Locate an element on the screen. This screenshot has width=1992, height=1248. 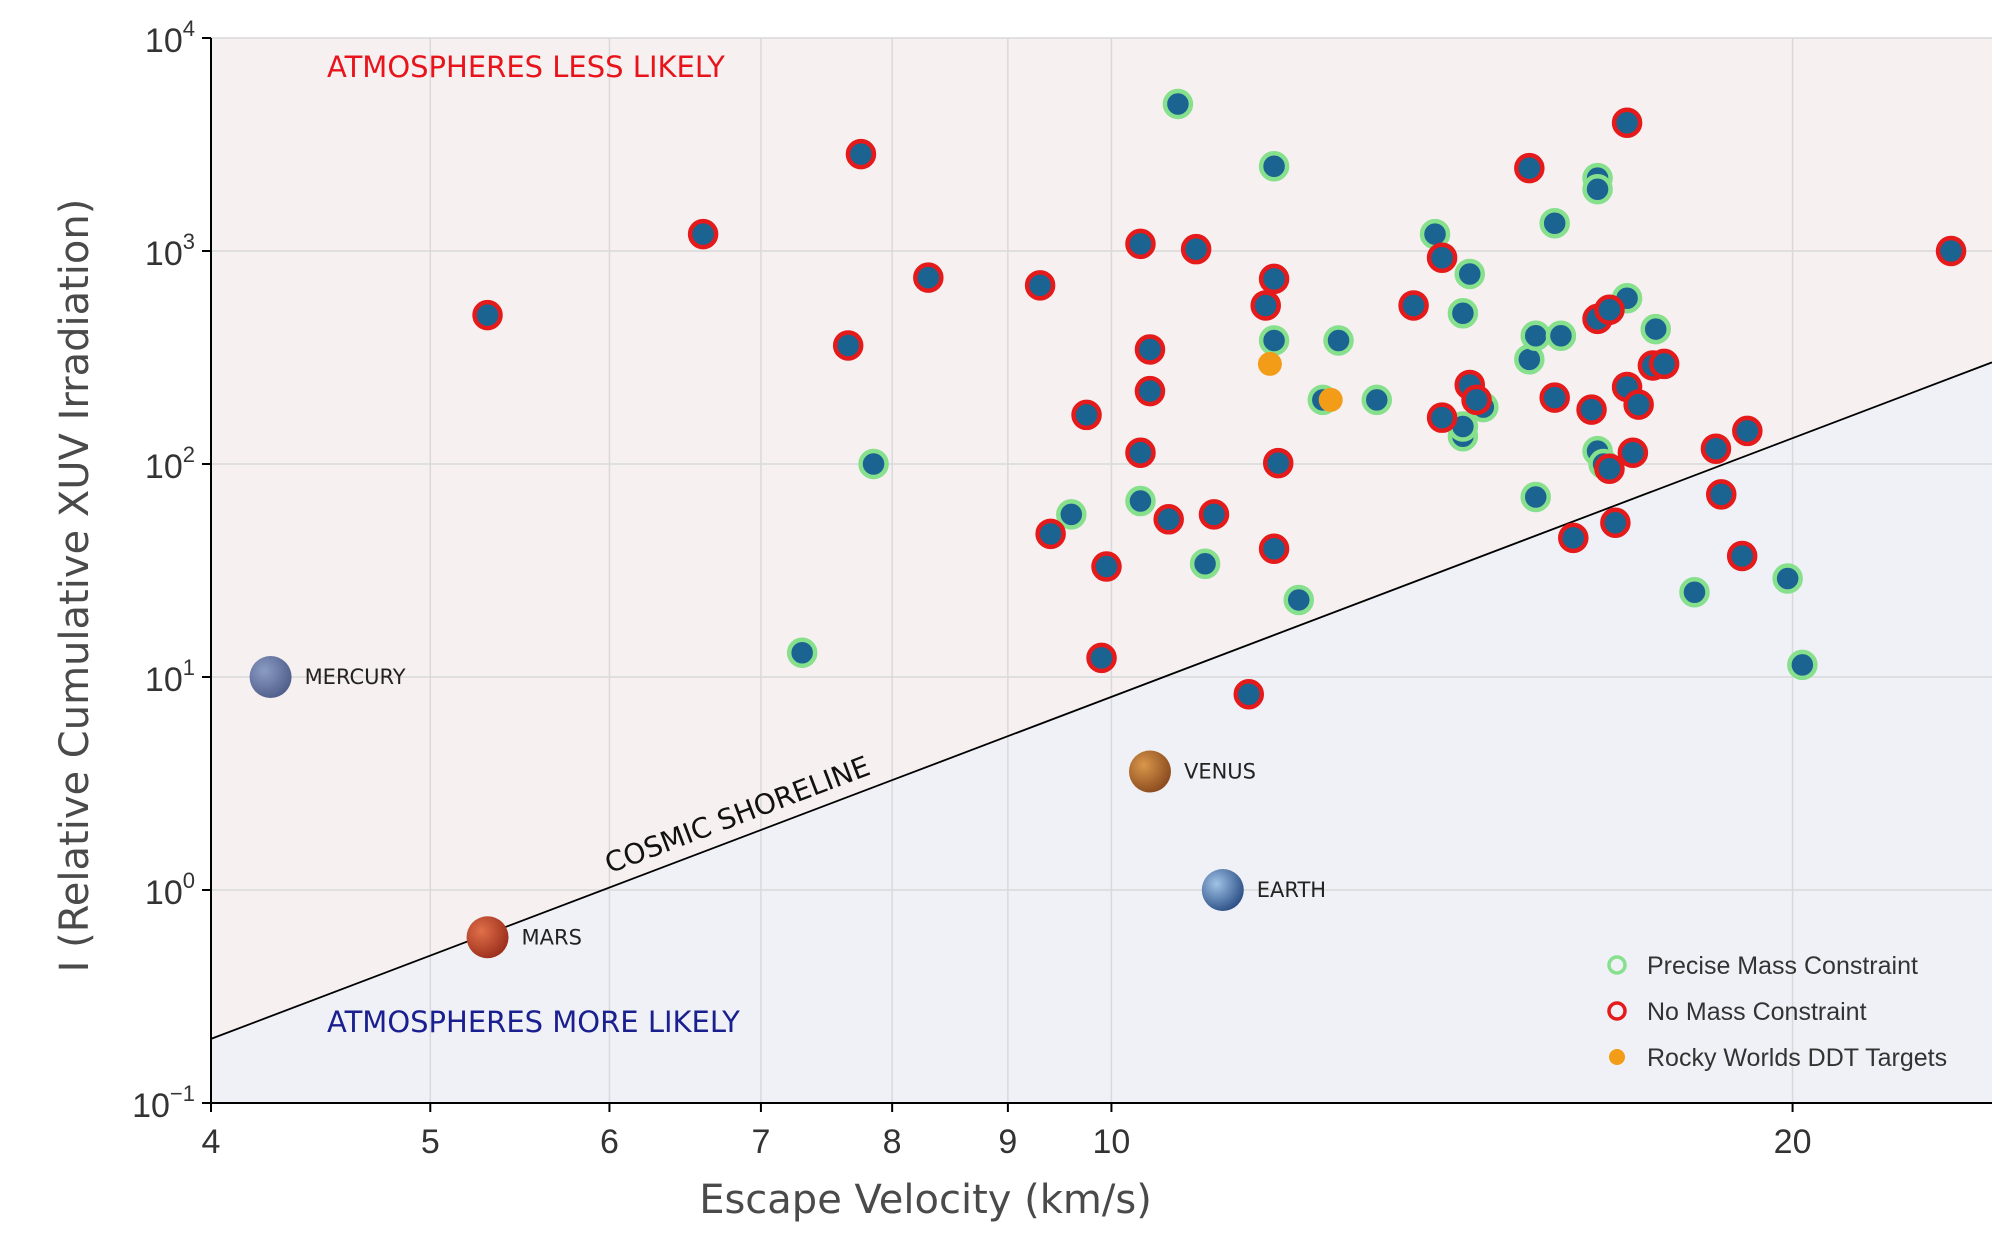
y-tick-label: 10³ is located at coordinates (170, 251).